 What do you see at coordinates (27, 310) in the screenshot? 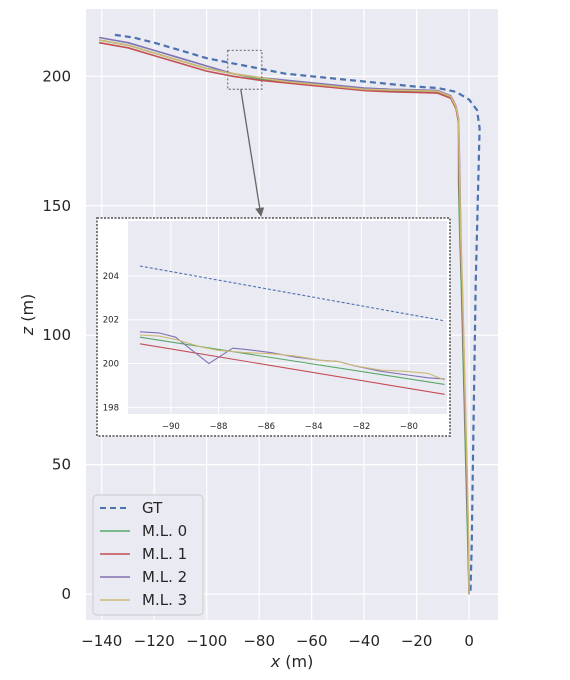
I see `y-axis-label-unit: (m)` at bounding box center [27, 310].